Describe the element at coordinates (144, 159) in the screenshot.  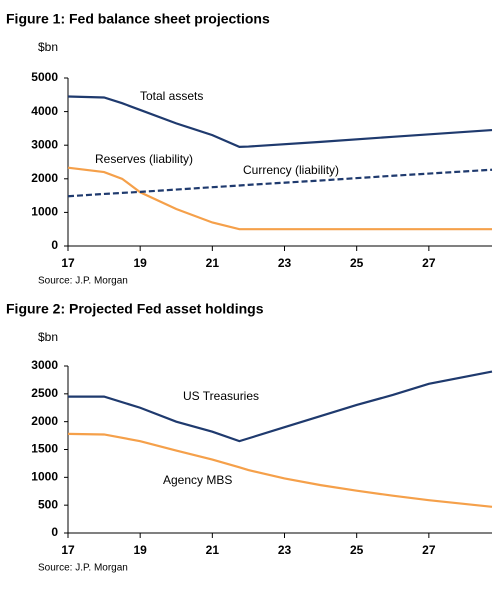
I see `series-label: Reserves (liability)` at that location.